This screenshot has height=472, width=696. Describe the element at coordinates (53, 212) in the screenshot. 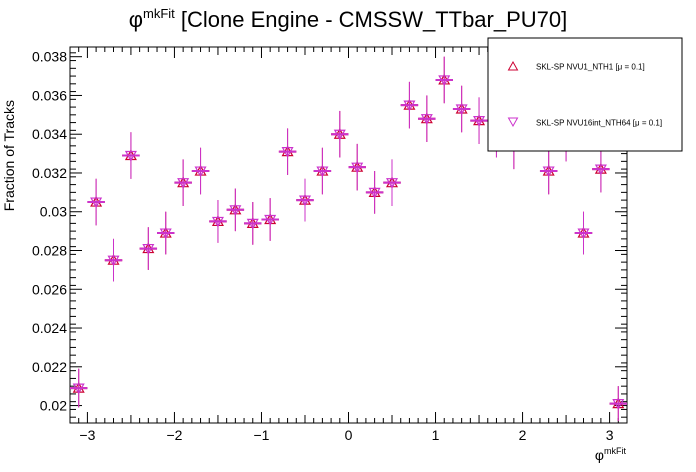

I see `y-tick-label: 0.03` at that location.